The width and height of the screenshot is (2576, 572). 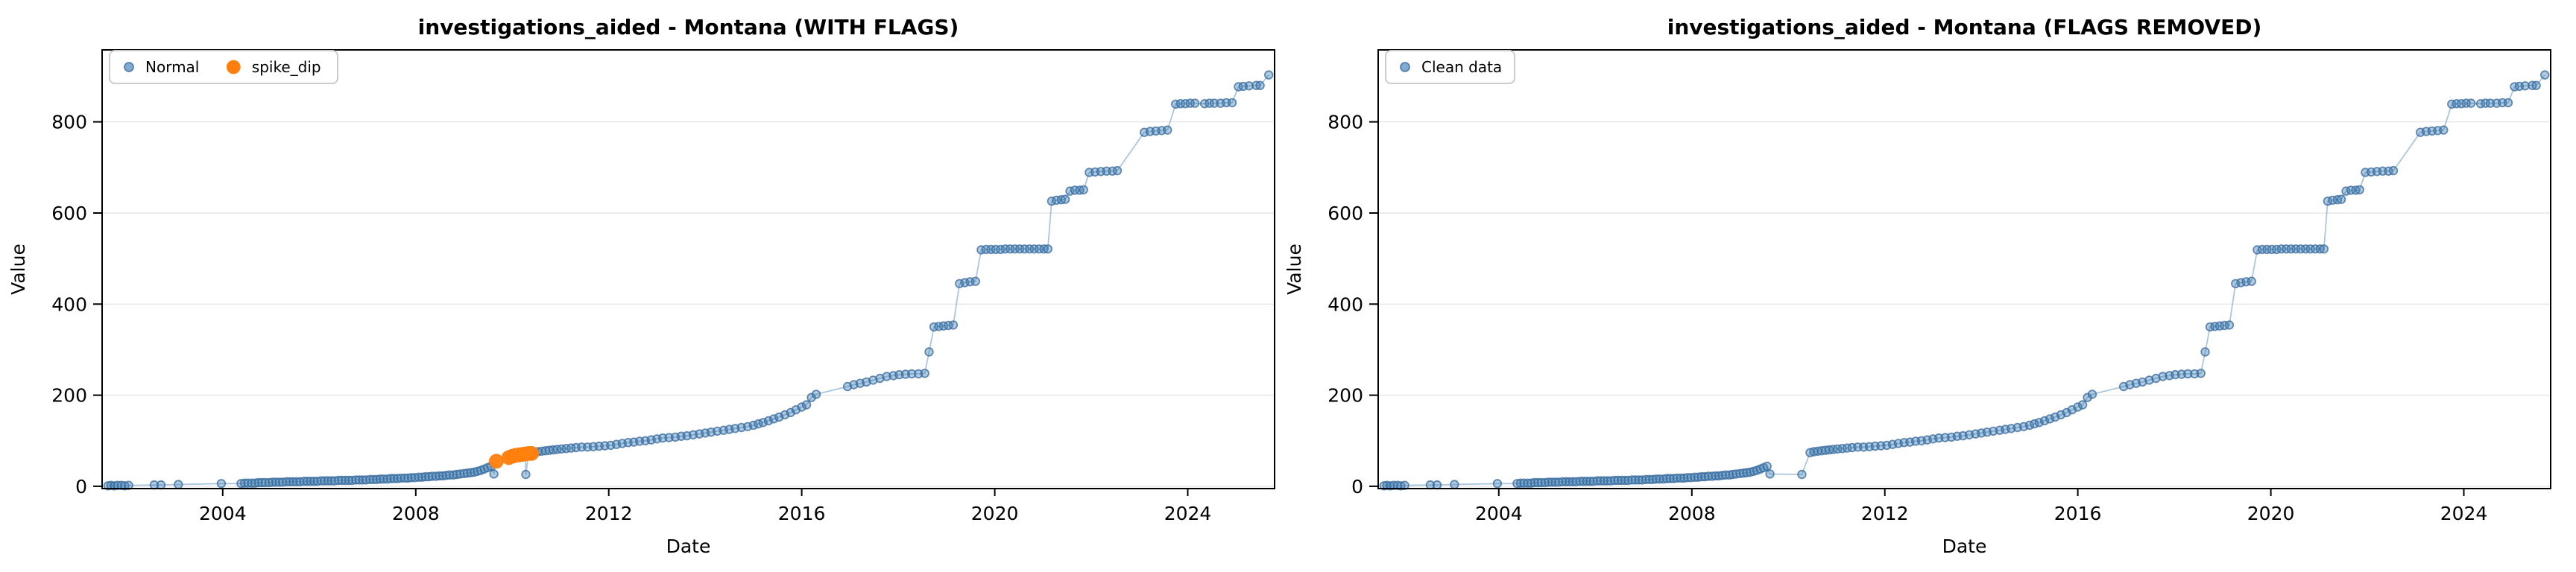 I want to click on legend-label: spike_dip, so click(x=286, y=67).